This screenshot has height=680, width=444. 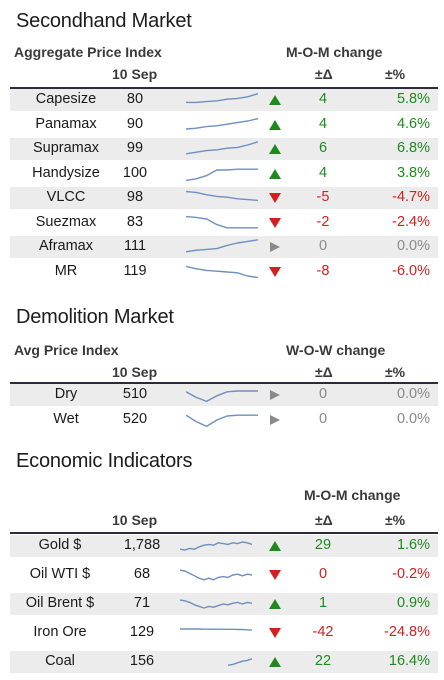 I want to click on row-delta: -42, so click(x=323, y=632).